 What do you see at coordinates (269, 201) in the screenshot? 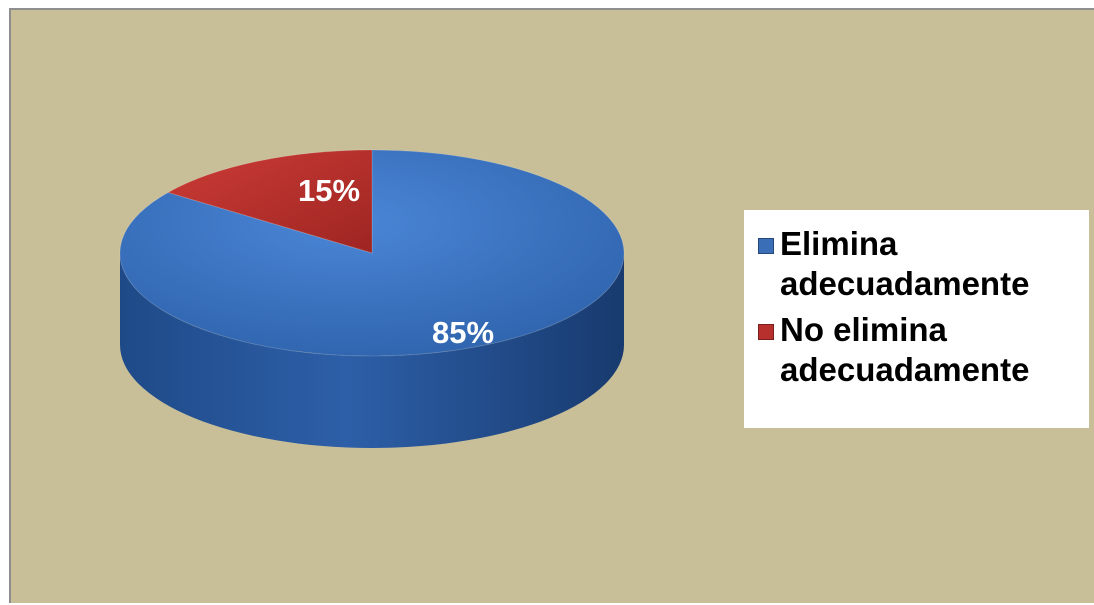
I see `pie-slice-no-elimina` at bounding box center [269, 201].